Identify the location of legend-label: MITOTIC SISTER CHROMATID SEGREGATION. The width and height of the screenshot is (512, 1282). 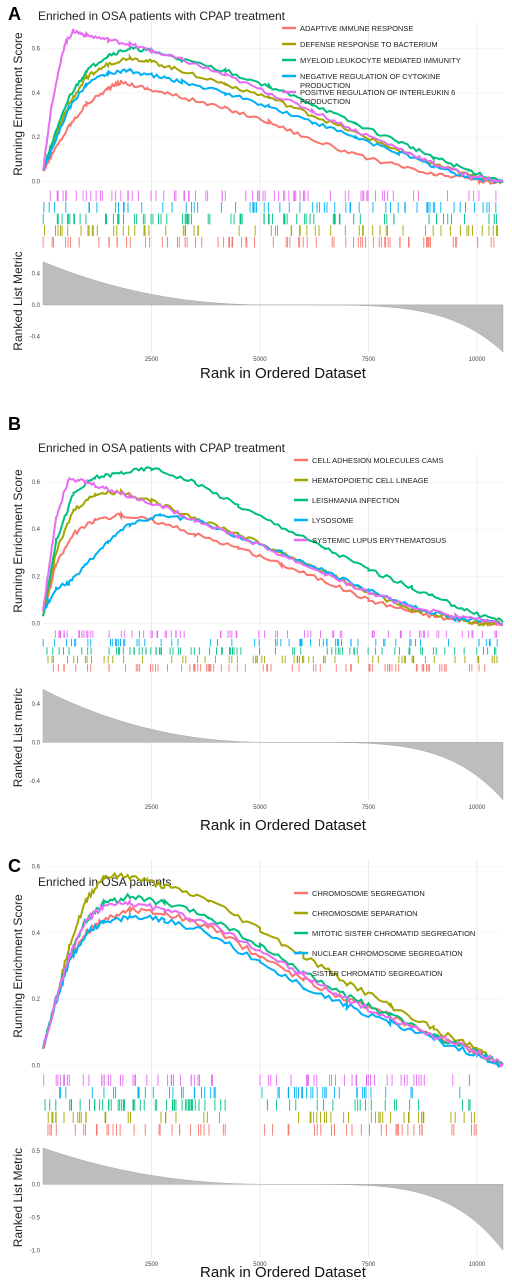
(393, 933).